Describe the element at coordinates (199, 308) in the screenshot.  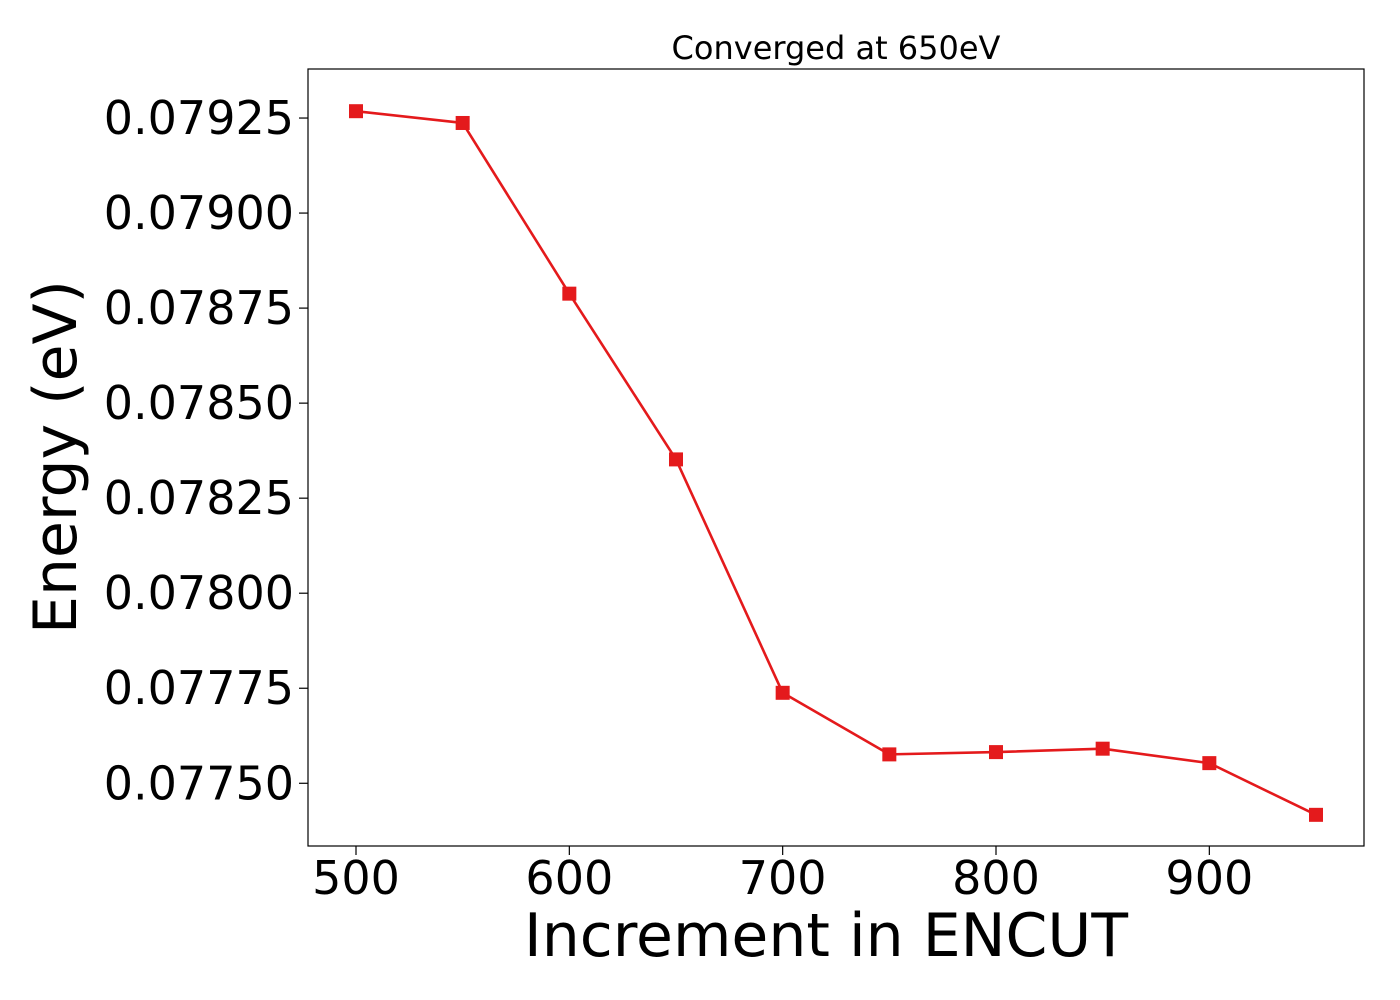
I see `y-tick-label: 0.07875` at that location.